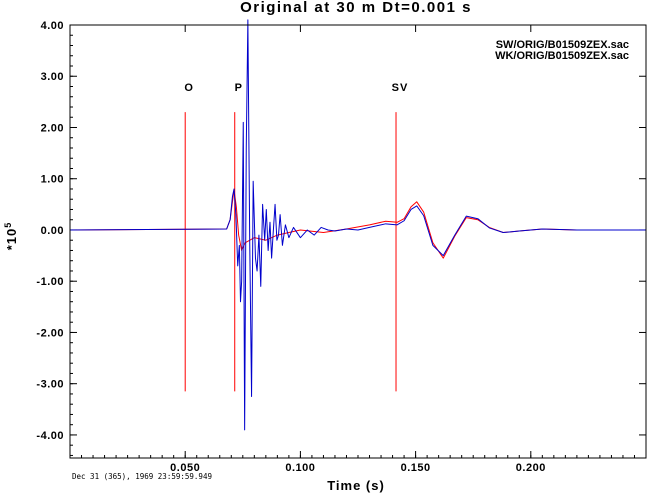 Image resolution: width=647 pixels, height=493 pixels. I want to click on x-tick-label: 0.200, so click(531, 468).